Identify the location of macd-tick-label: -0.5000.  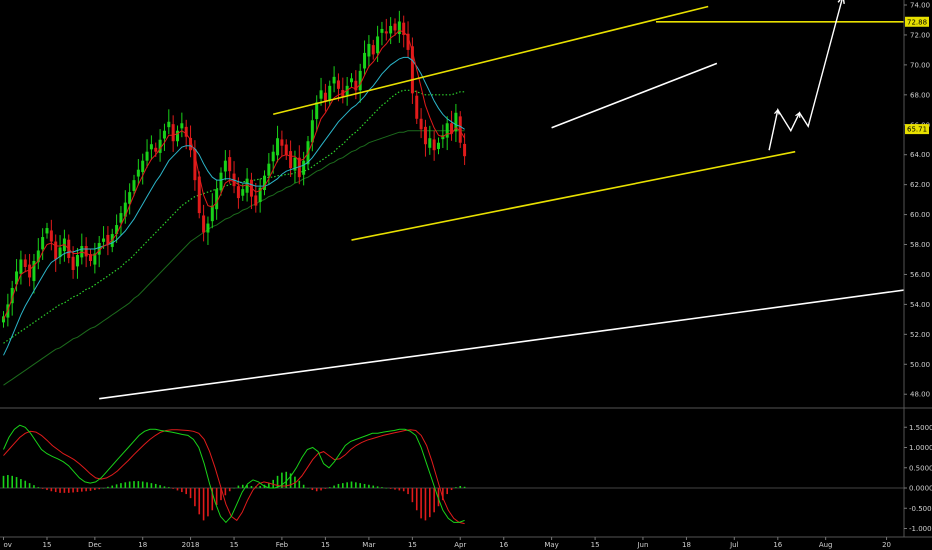
(920, 509).